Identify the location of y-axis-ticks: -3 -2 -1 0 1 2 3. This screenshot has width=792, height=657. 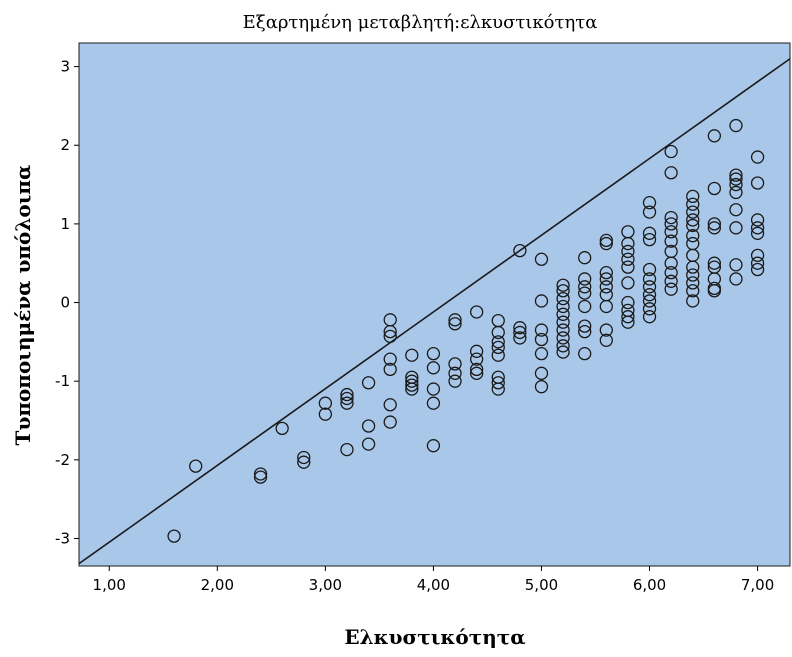
(67, 302).